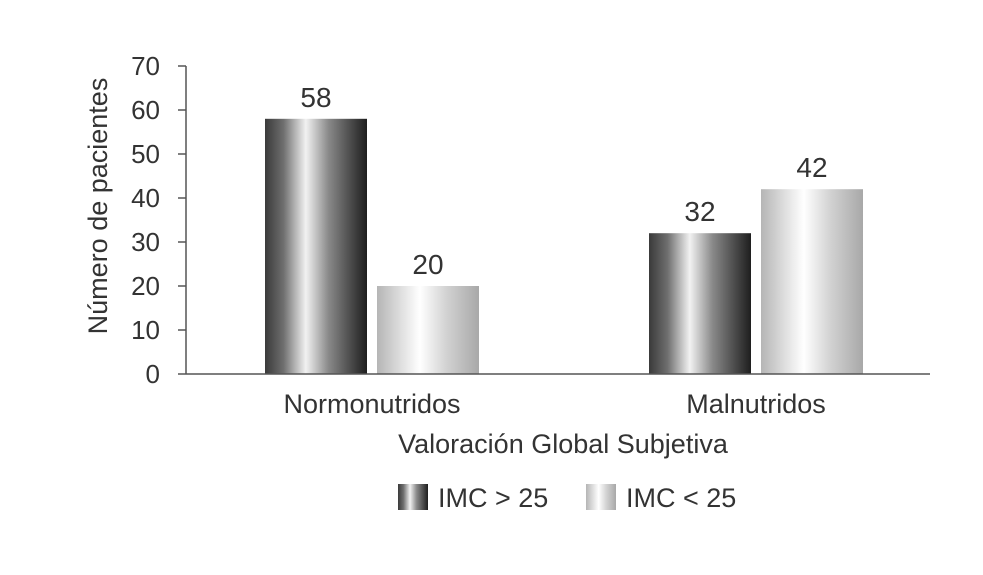 This screenshot has width=983, height=575. I want to click on x-axis-title: Valoración Global Subjetiva, so click(563, 444).